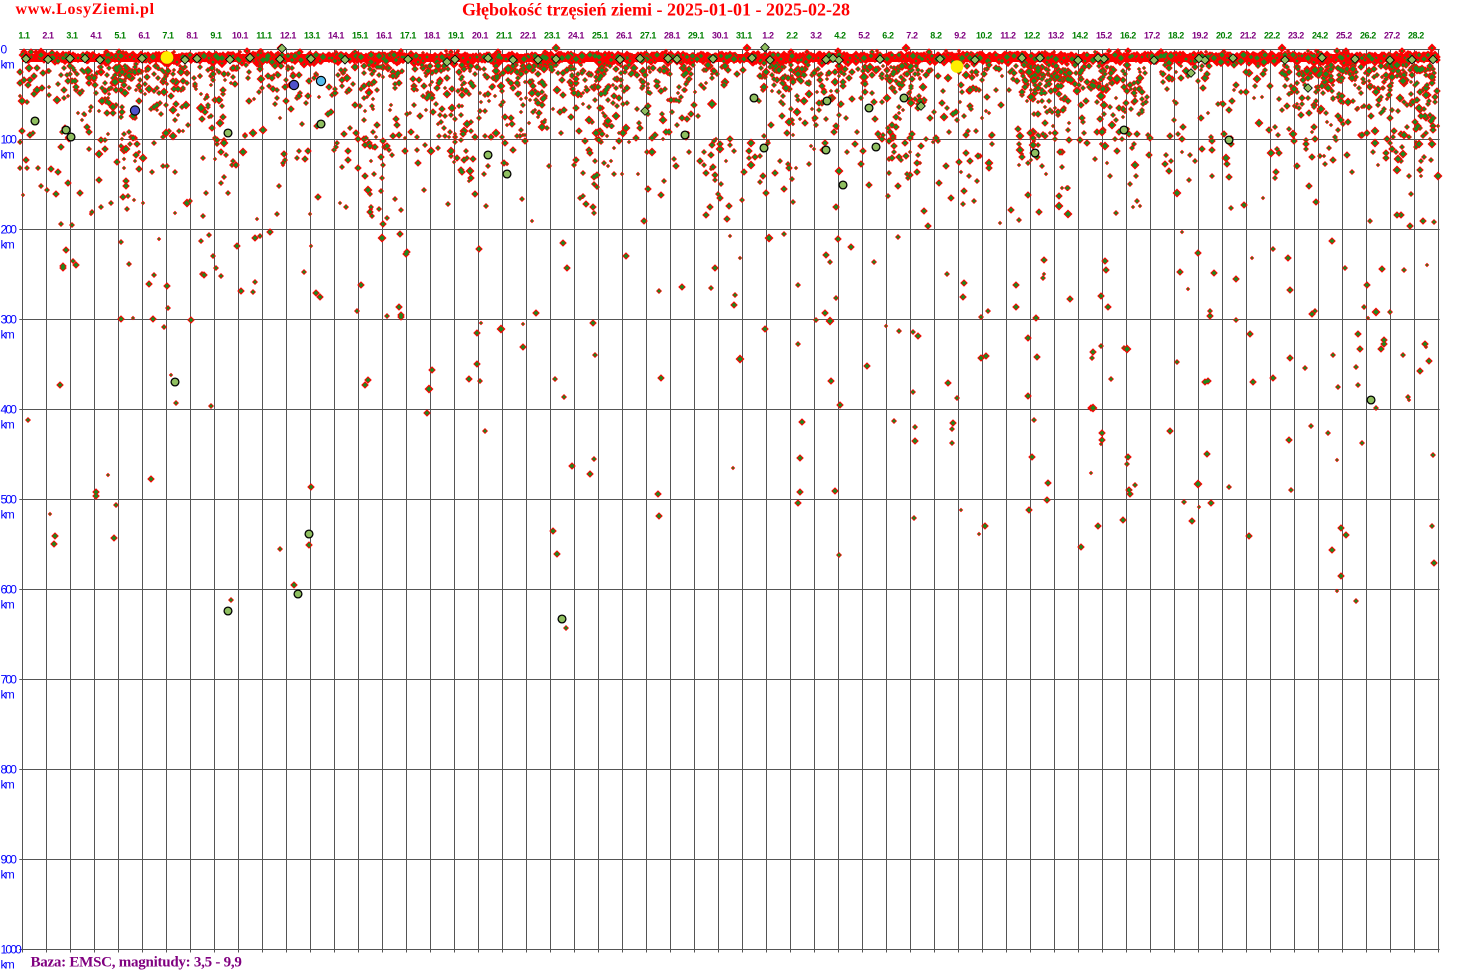 The width and height of the screenshot is (1465, 980). Describe the element at coordinates (576, 35) in the screenshot. I see `svg-text: 24.1` at that location.